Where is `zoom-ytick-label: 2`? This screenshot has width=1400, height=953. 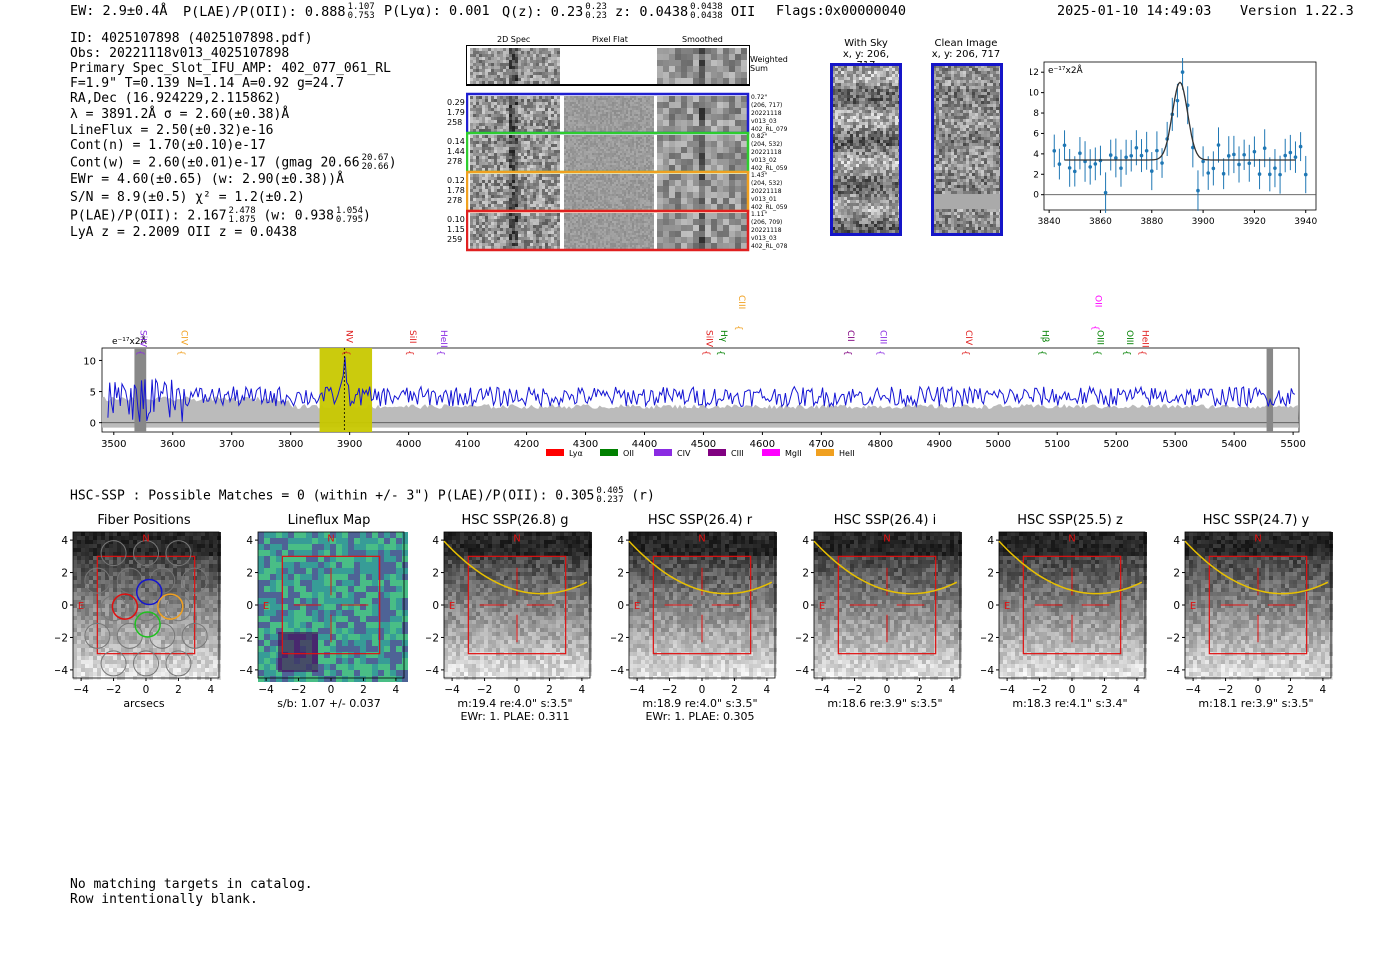
zoom-ytick-label: 2 is located at coordinates (1036, 175).